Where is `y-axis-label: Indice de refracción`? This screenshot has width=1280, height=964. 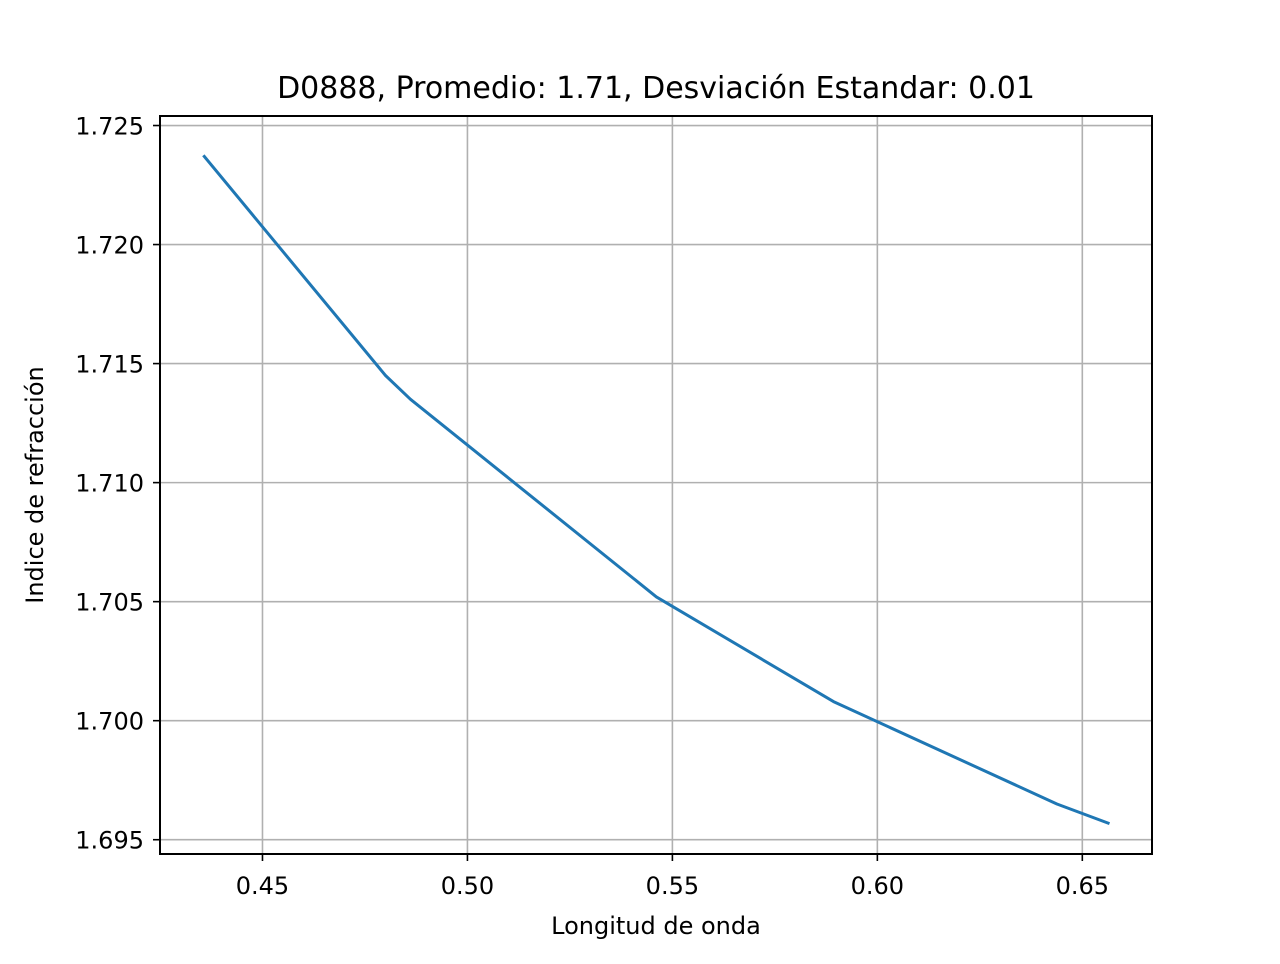 y-axis-label: Indice de refracción is located at coordinates (35, 485).